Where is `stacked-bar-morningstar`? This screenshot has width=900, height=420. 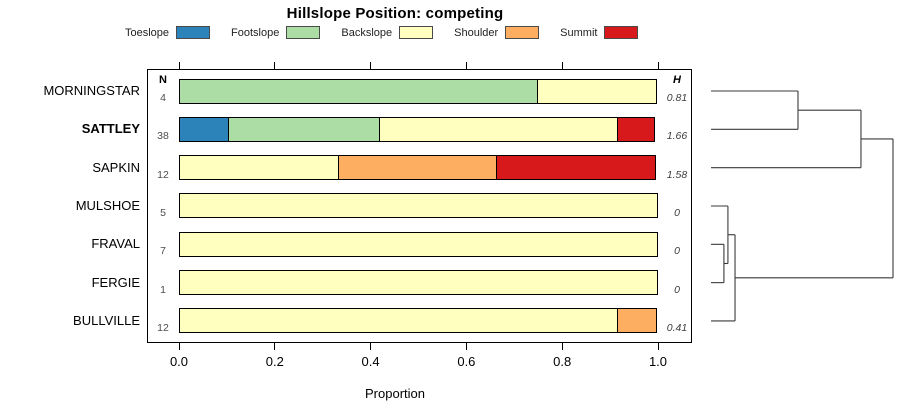
stacked-bar-morningstar is located at coordinates (418, 91).